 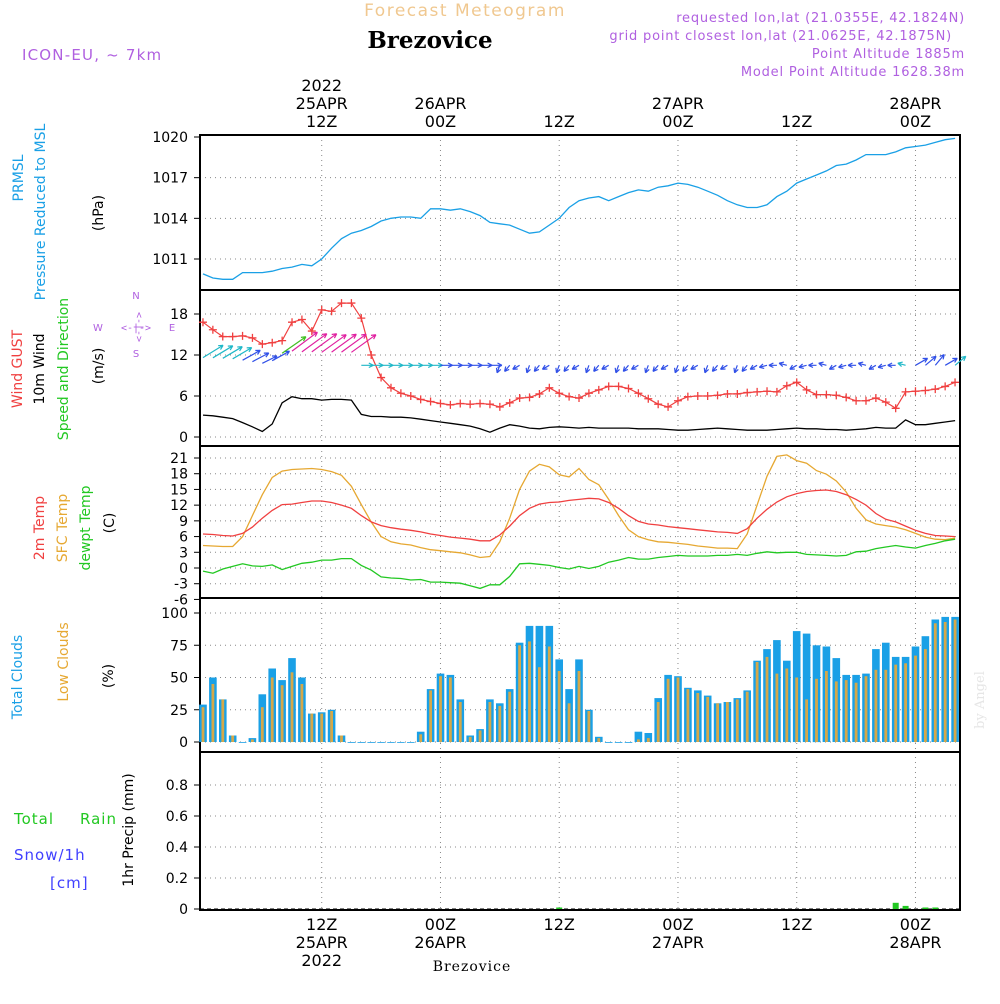 What do you see at coordinates (440, 103) in the screenshot?
I see `top-axis-label: 26APR` at bounding box center [440, 103].